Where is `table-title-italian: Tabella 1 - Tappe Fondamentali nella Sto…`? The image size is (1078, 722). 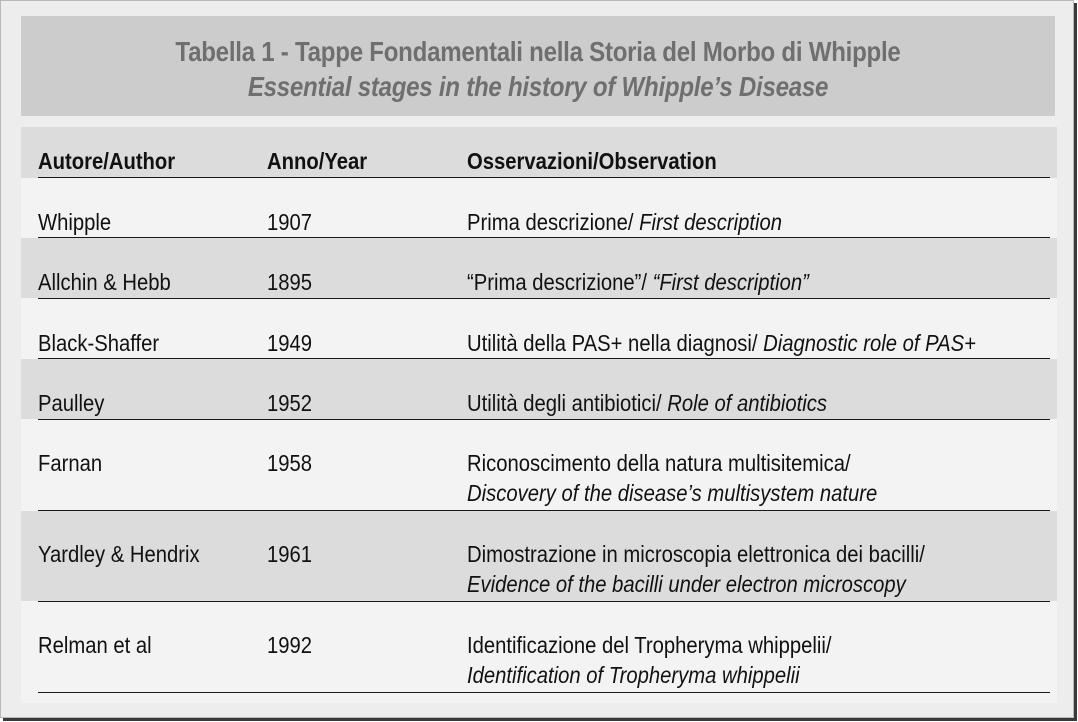 table-title-italian: Tabella 1 - Tappe Fondamentali nella Sto… is located at coordinates (538, 51).